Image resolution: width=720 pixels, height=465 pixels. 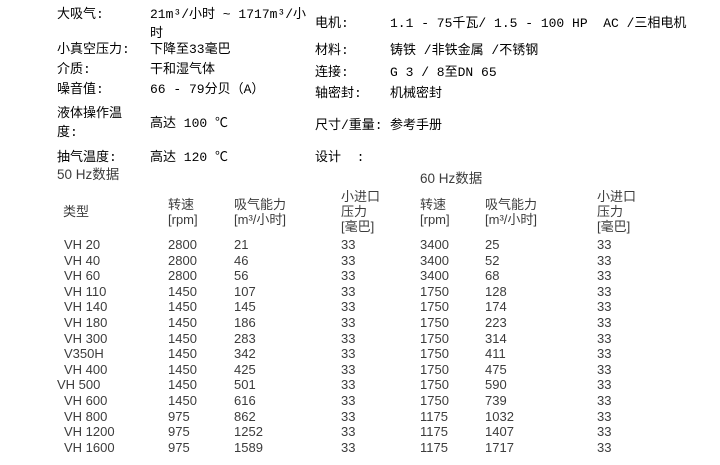 I want to click on table-row: VH 110 1450 107 33 1750 128 33, so click(x=360, y=292).